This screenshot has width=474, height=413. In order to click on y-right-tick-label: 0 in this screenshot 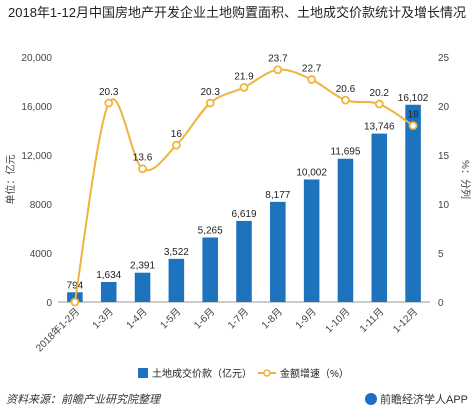, I will do `click(441, 303)`.